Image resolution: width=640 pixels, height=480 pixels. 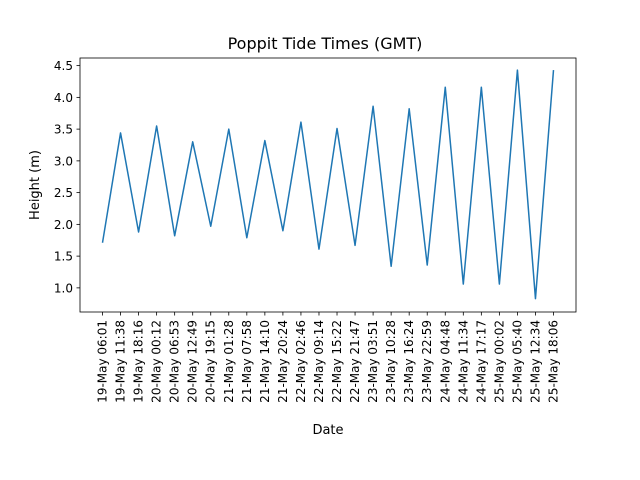 What do you see at coordinates (247, 361) in the screenshot?
I see `x-tick-label: 21-May 07:58` at bounding box center [247, 361].